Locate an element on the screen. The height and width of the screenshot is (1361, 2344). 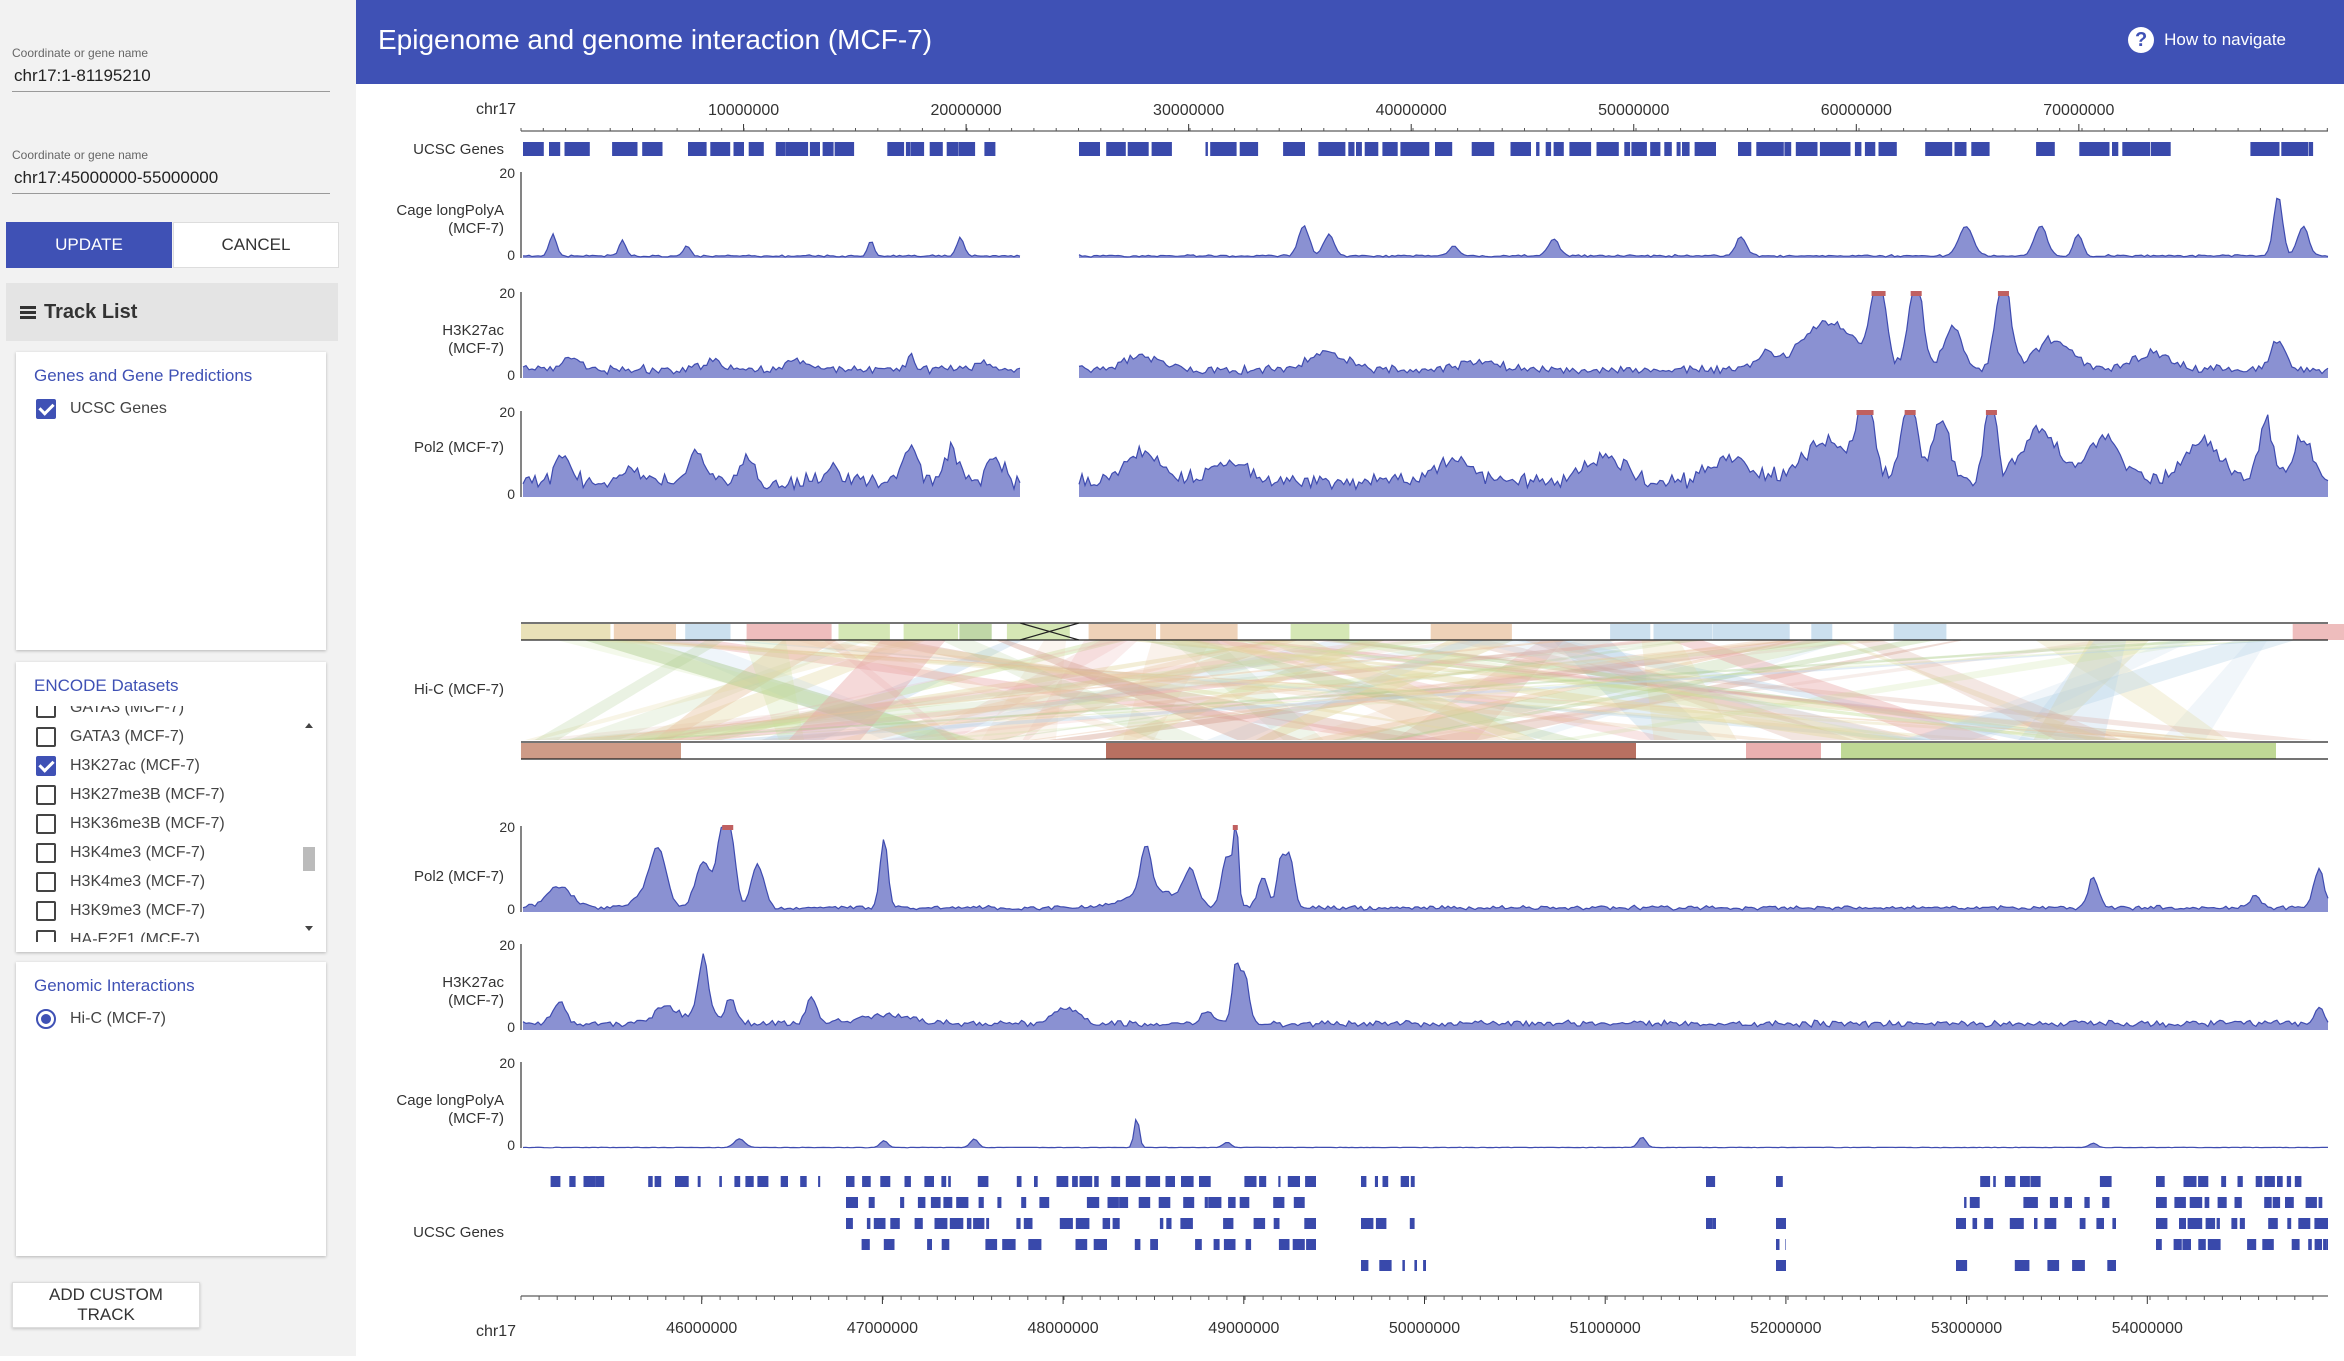
coordinate-input-top is located at coordinates (171, 76).